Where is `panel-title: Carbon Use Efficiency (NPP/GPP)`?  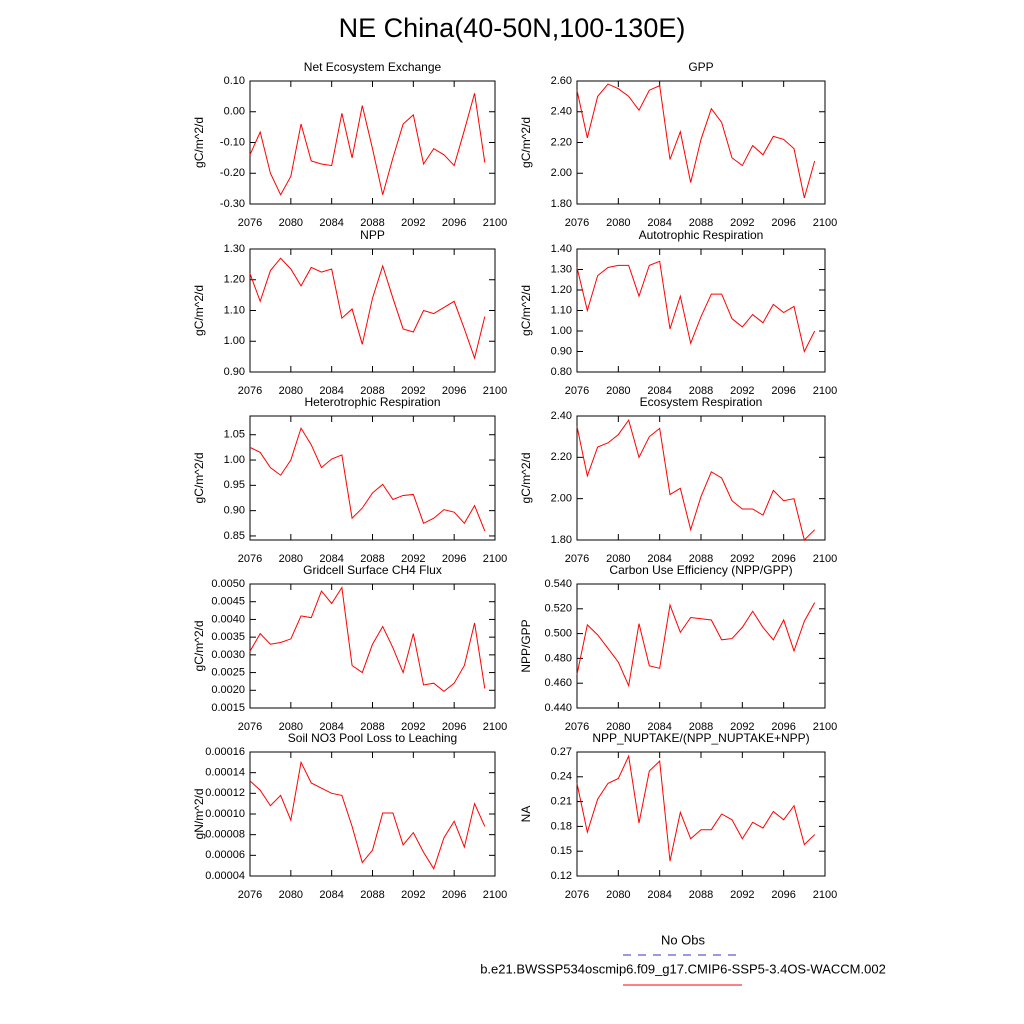 panel-title: Carbon Use Efficiency (NPP/GPP) is located at coordinates (700, 570).